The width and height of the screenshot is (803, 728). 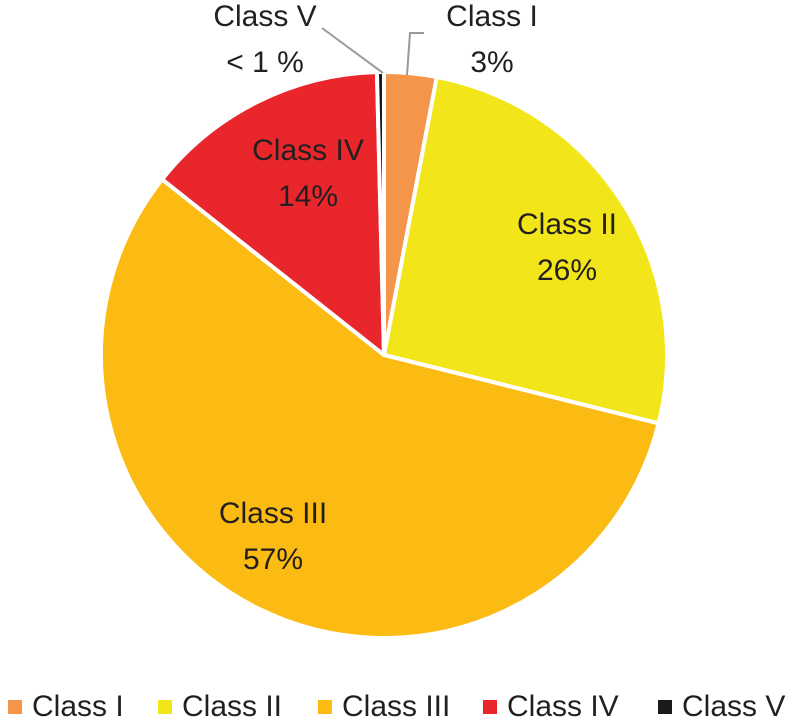 I want to click on slice-value: 14%, so click(x=308, y=196).